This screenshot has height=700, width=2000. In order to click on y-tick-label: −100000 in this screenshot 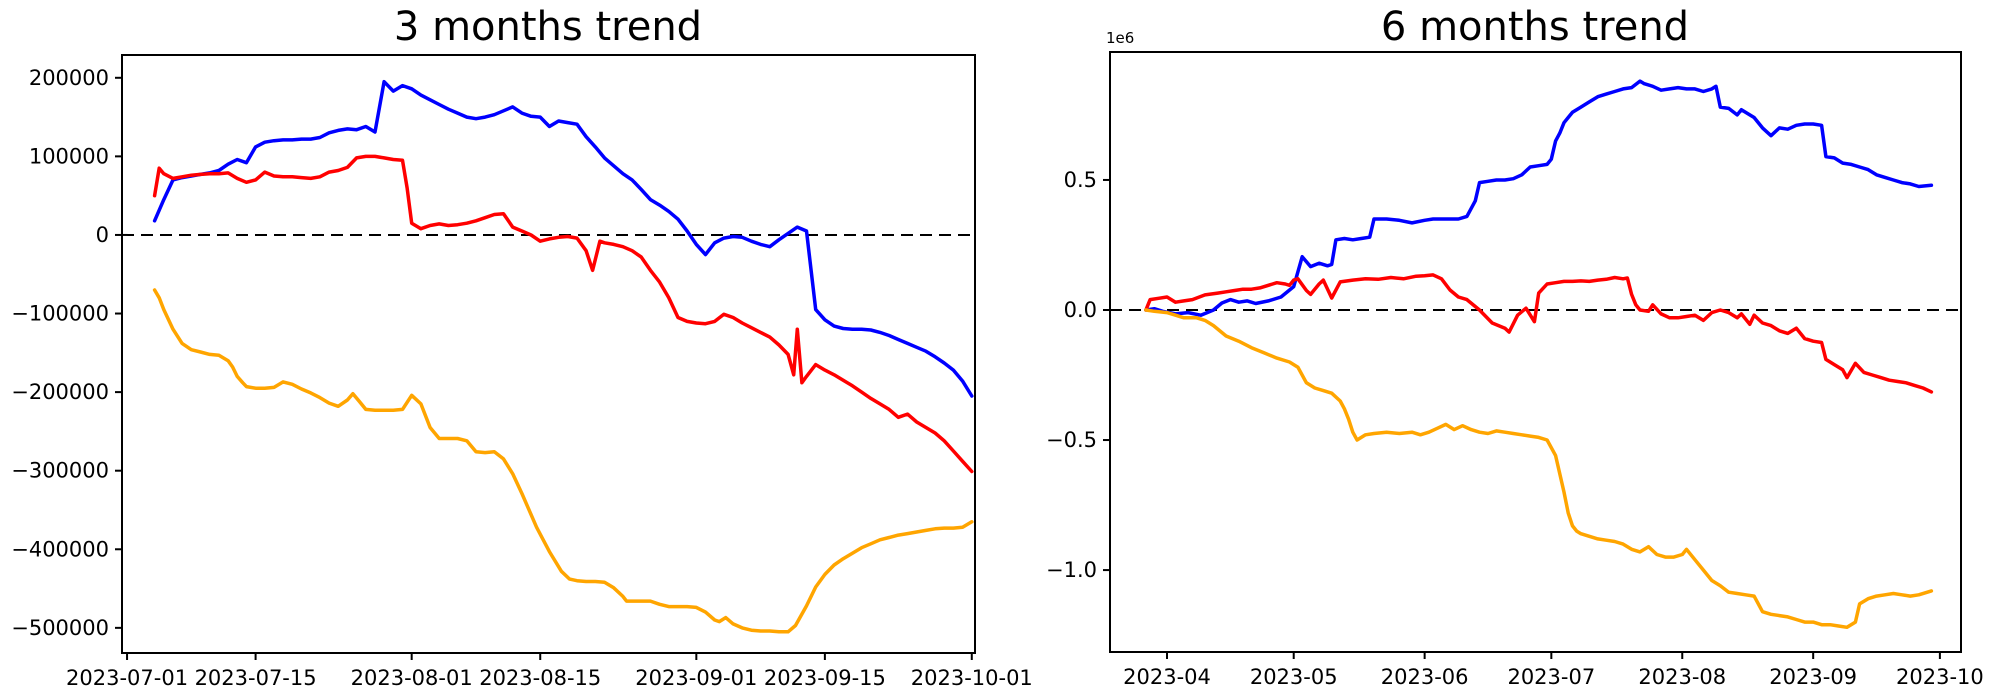, I will do `click(60, 314)`.